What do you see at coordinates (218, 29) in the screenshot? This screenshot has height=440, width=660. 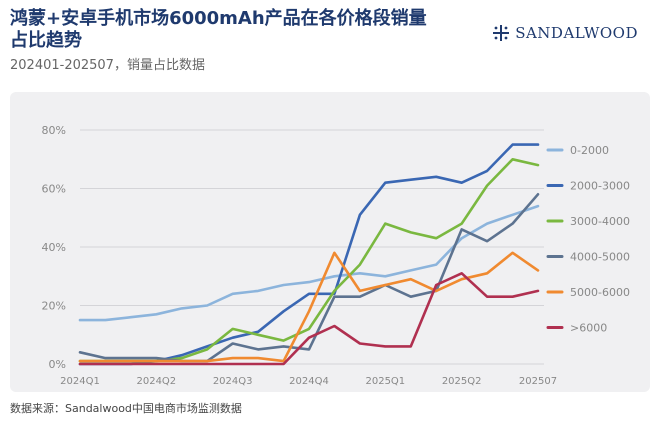 I see `page-title: 鸿蒙+安卓手机市场6000mAh产品在各价格段销量占比趋势` at bounding box center [218, 29].